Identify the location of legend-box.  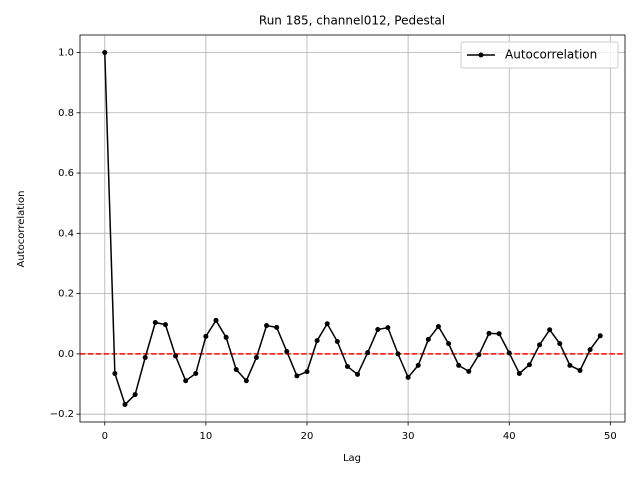
(539, 55).